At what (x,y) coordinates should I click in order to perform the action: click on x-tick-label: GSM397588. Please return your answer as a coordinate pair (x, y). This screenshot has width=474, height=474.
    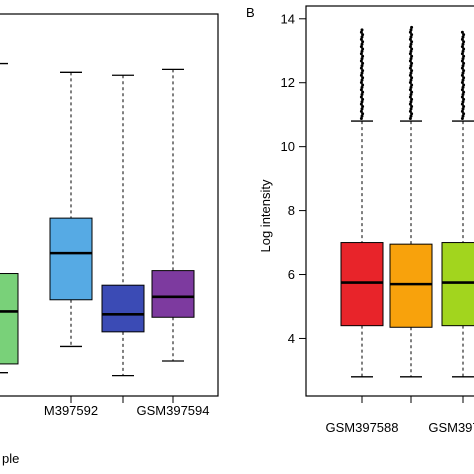
    Looking at the image, I should click on (362, 427).